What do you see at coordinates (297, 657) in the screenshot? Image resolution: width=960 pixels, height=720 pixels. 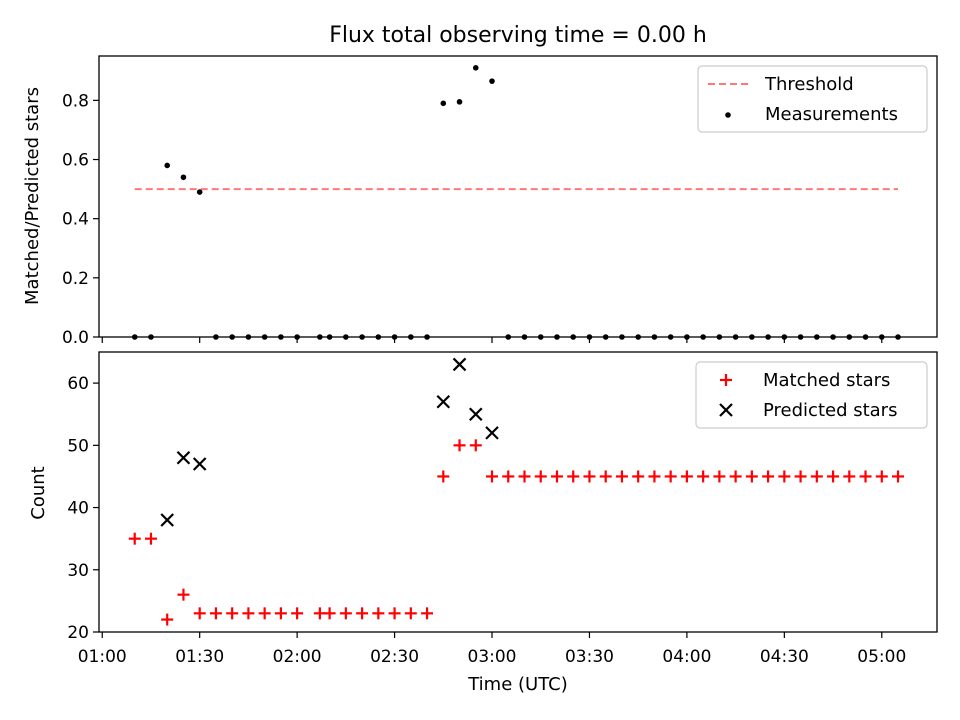 I see `x-tick-label: 02:00` at bounding box center [297, 657].